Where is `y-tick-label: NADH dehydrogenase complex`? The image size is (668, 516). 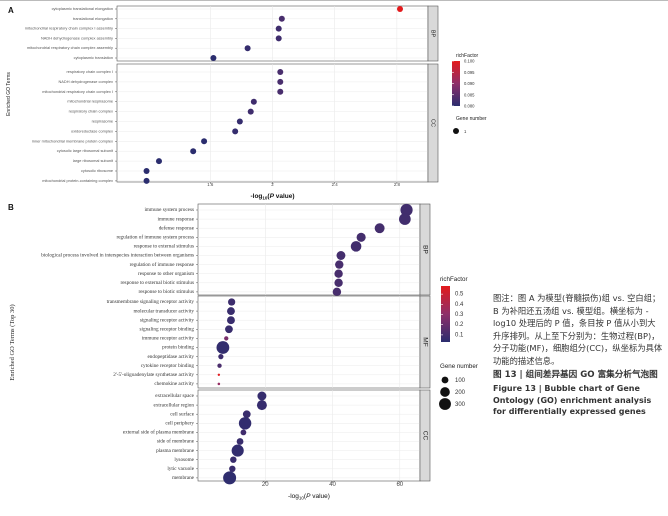
y-tick-label: NADH dehydrogenase complex is located at coordinates (86, 81).